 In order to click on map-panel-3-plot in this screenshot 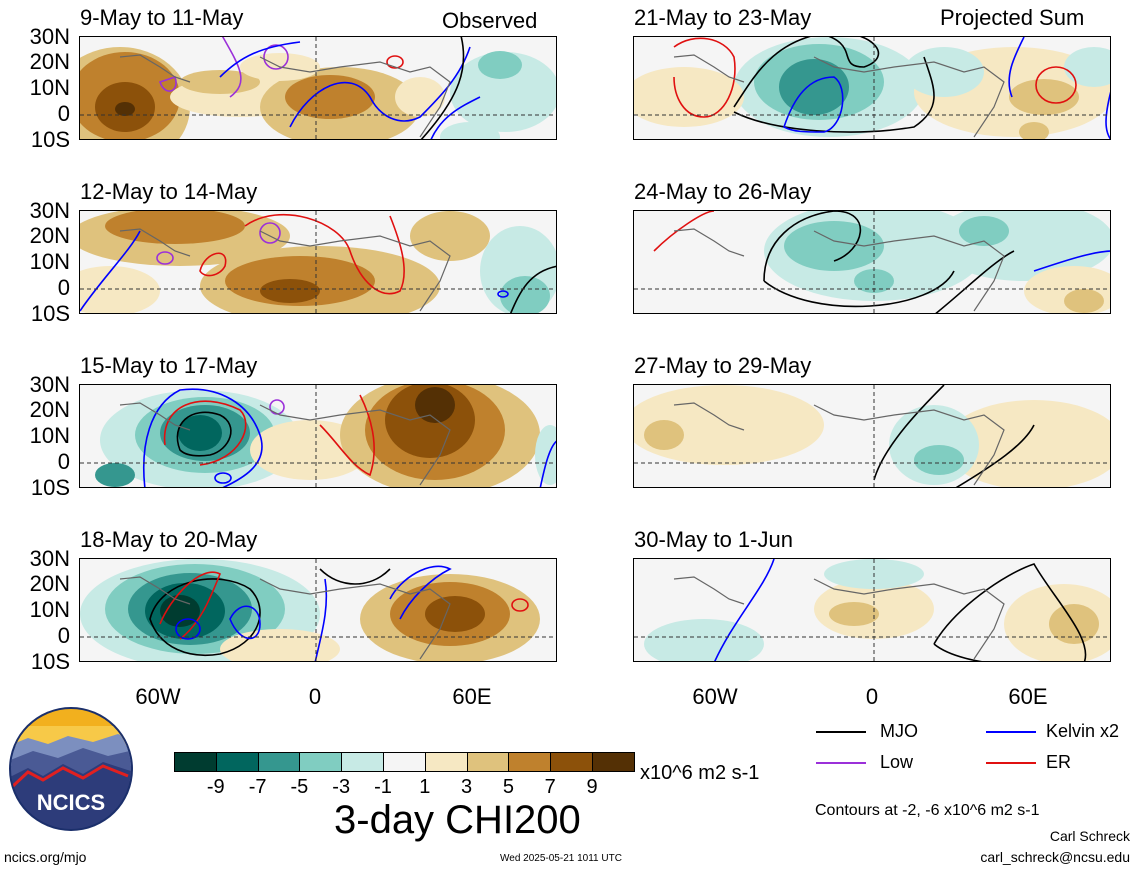, I will do `click(318, 436)`.